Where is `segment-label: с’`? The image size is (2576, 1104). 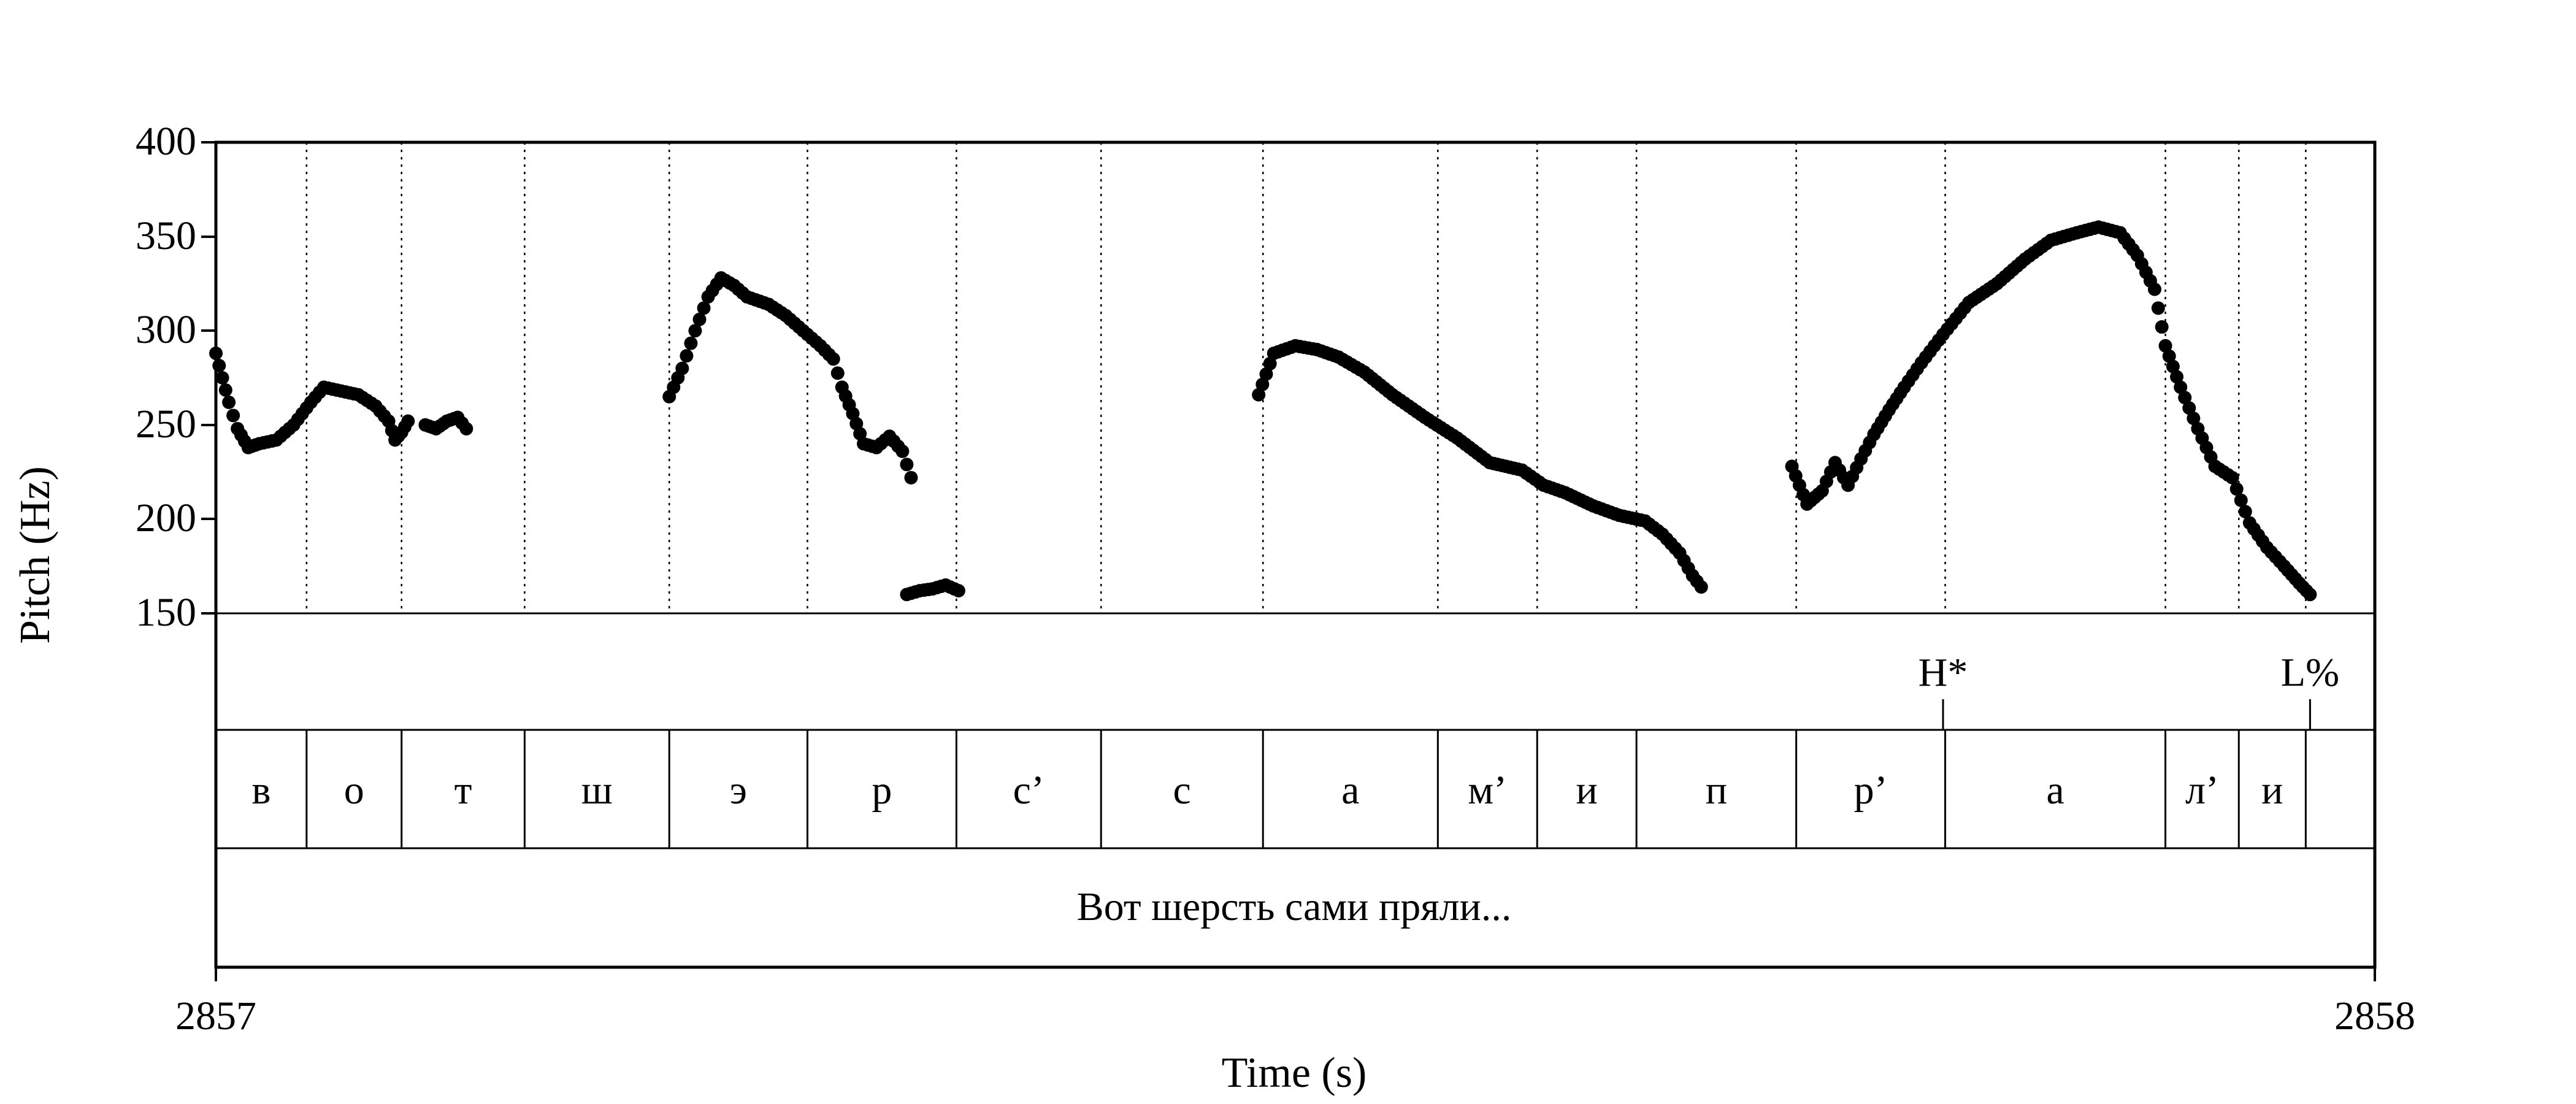
segment-label: с’ is located at coordinates (1029, 790).